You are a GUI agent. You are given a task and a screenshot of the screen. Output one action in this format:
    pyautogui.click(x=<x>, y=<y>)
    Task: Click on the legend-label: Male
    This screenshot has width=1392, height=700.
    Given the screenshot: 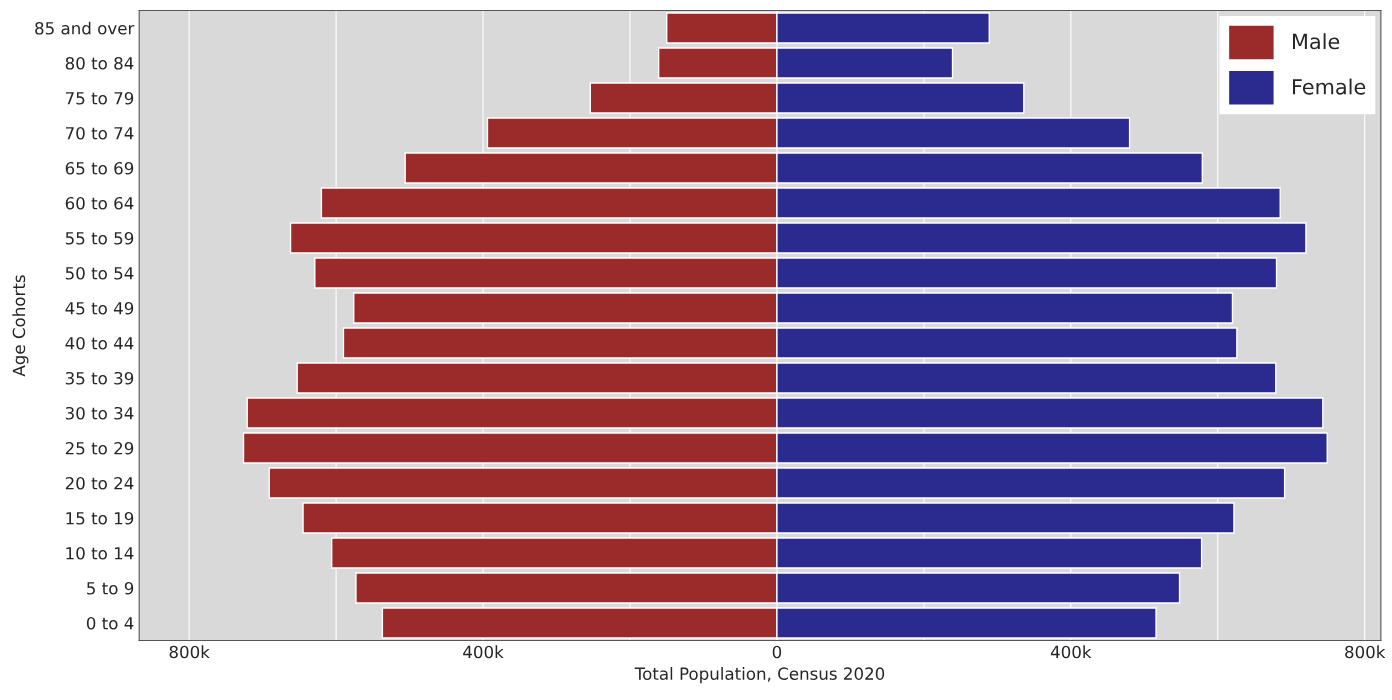 What is the action you would take?
    pyautogui.click(x=1316, y=41)
    